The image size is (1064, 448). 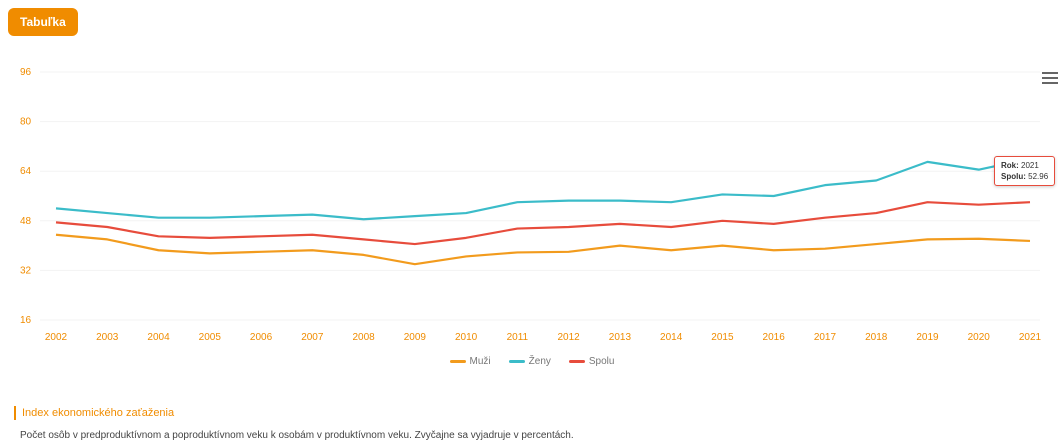 What do you see at coordinates (1050, 79) in the screenshot?
I see `chart-menu-icon` at bounding box center [1050, 79].